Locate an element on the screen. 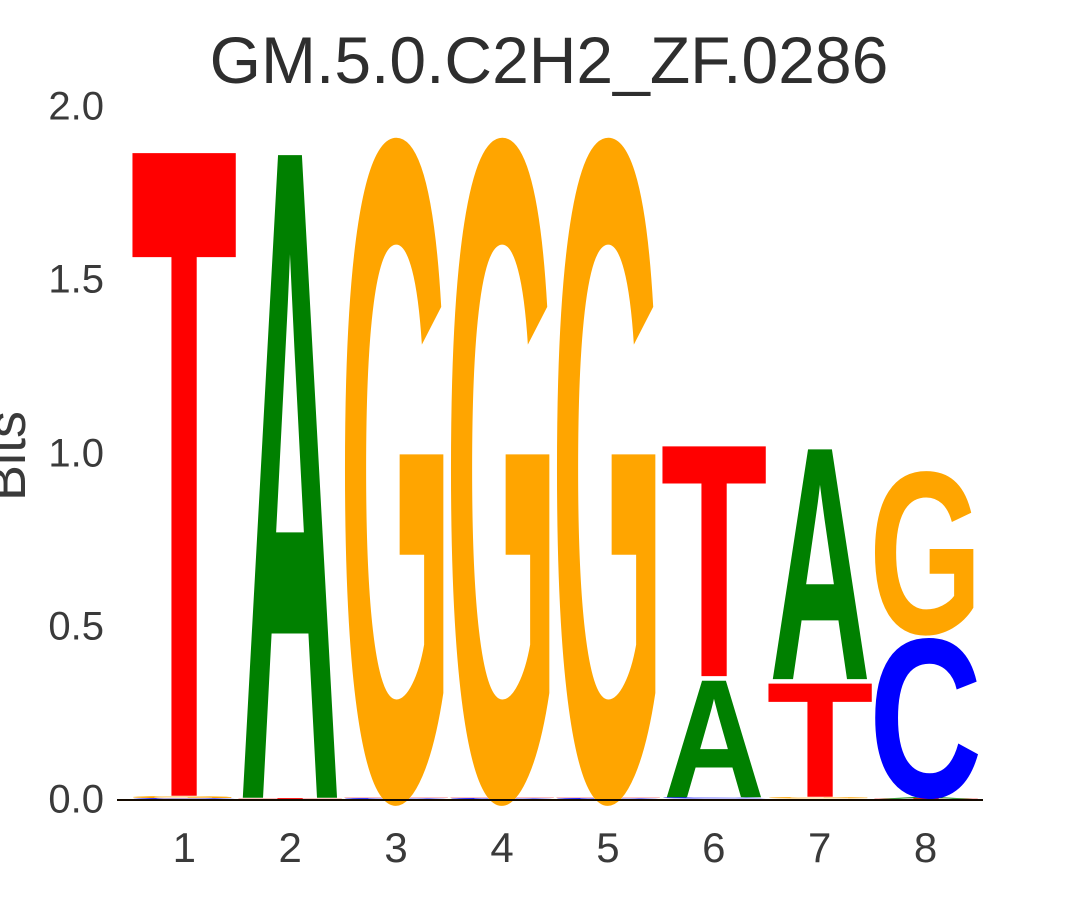 This screenshot has width=1080, height=900. y-tick-label: 0.0 is located at coordinates (76, 799).